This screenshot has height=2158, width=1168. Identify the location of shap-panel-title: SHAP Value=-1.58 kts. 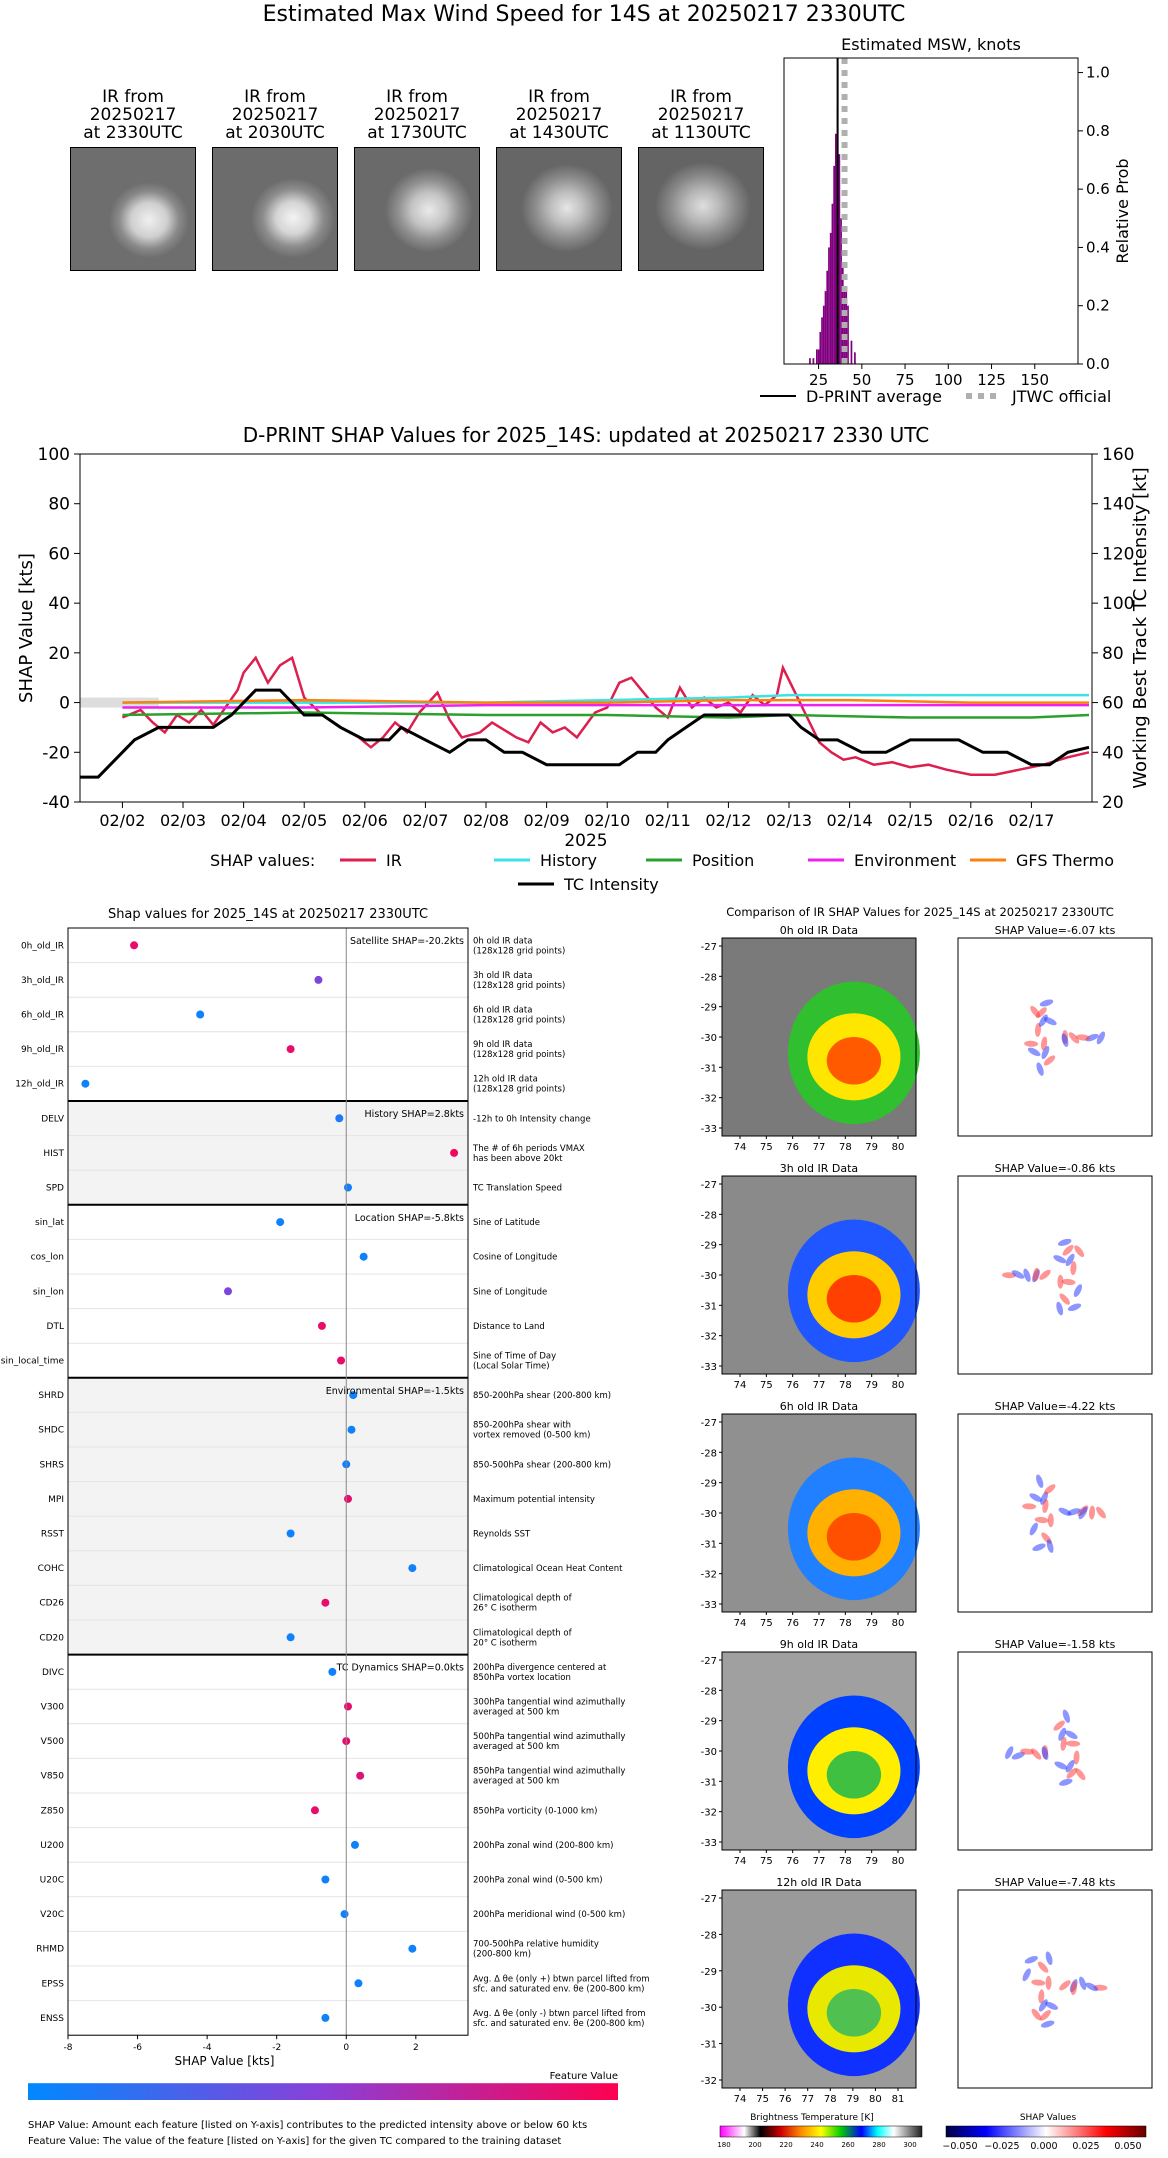
(1055, 1644).